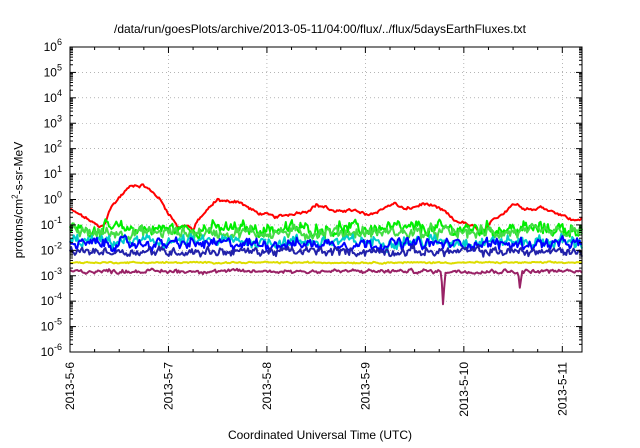  Describe the element at coordinates (53, 172) in the screenshot. I see `y-tick-label: 10¹` at that location.